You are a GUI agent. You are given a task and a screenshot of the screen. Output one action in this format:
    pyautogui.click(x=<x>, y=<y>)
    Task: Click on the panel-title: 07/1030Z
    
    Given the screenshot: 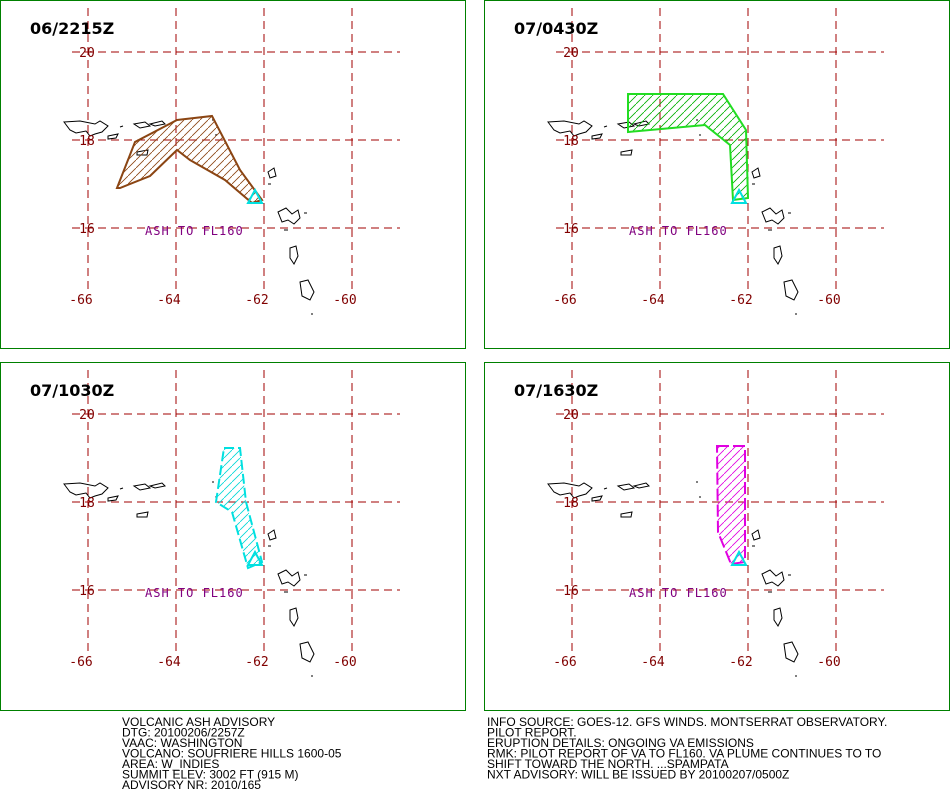 What is the action you would take?
    pyautogui.click(x=72, y=390)
    